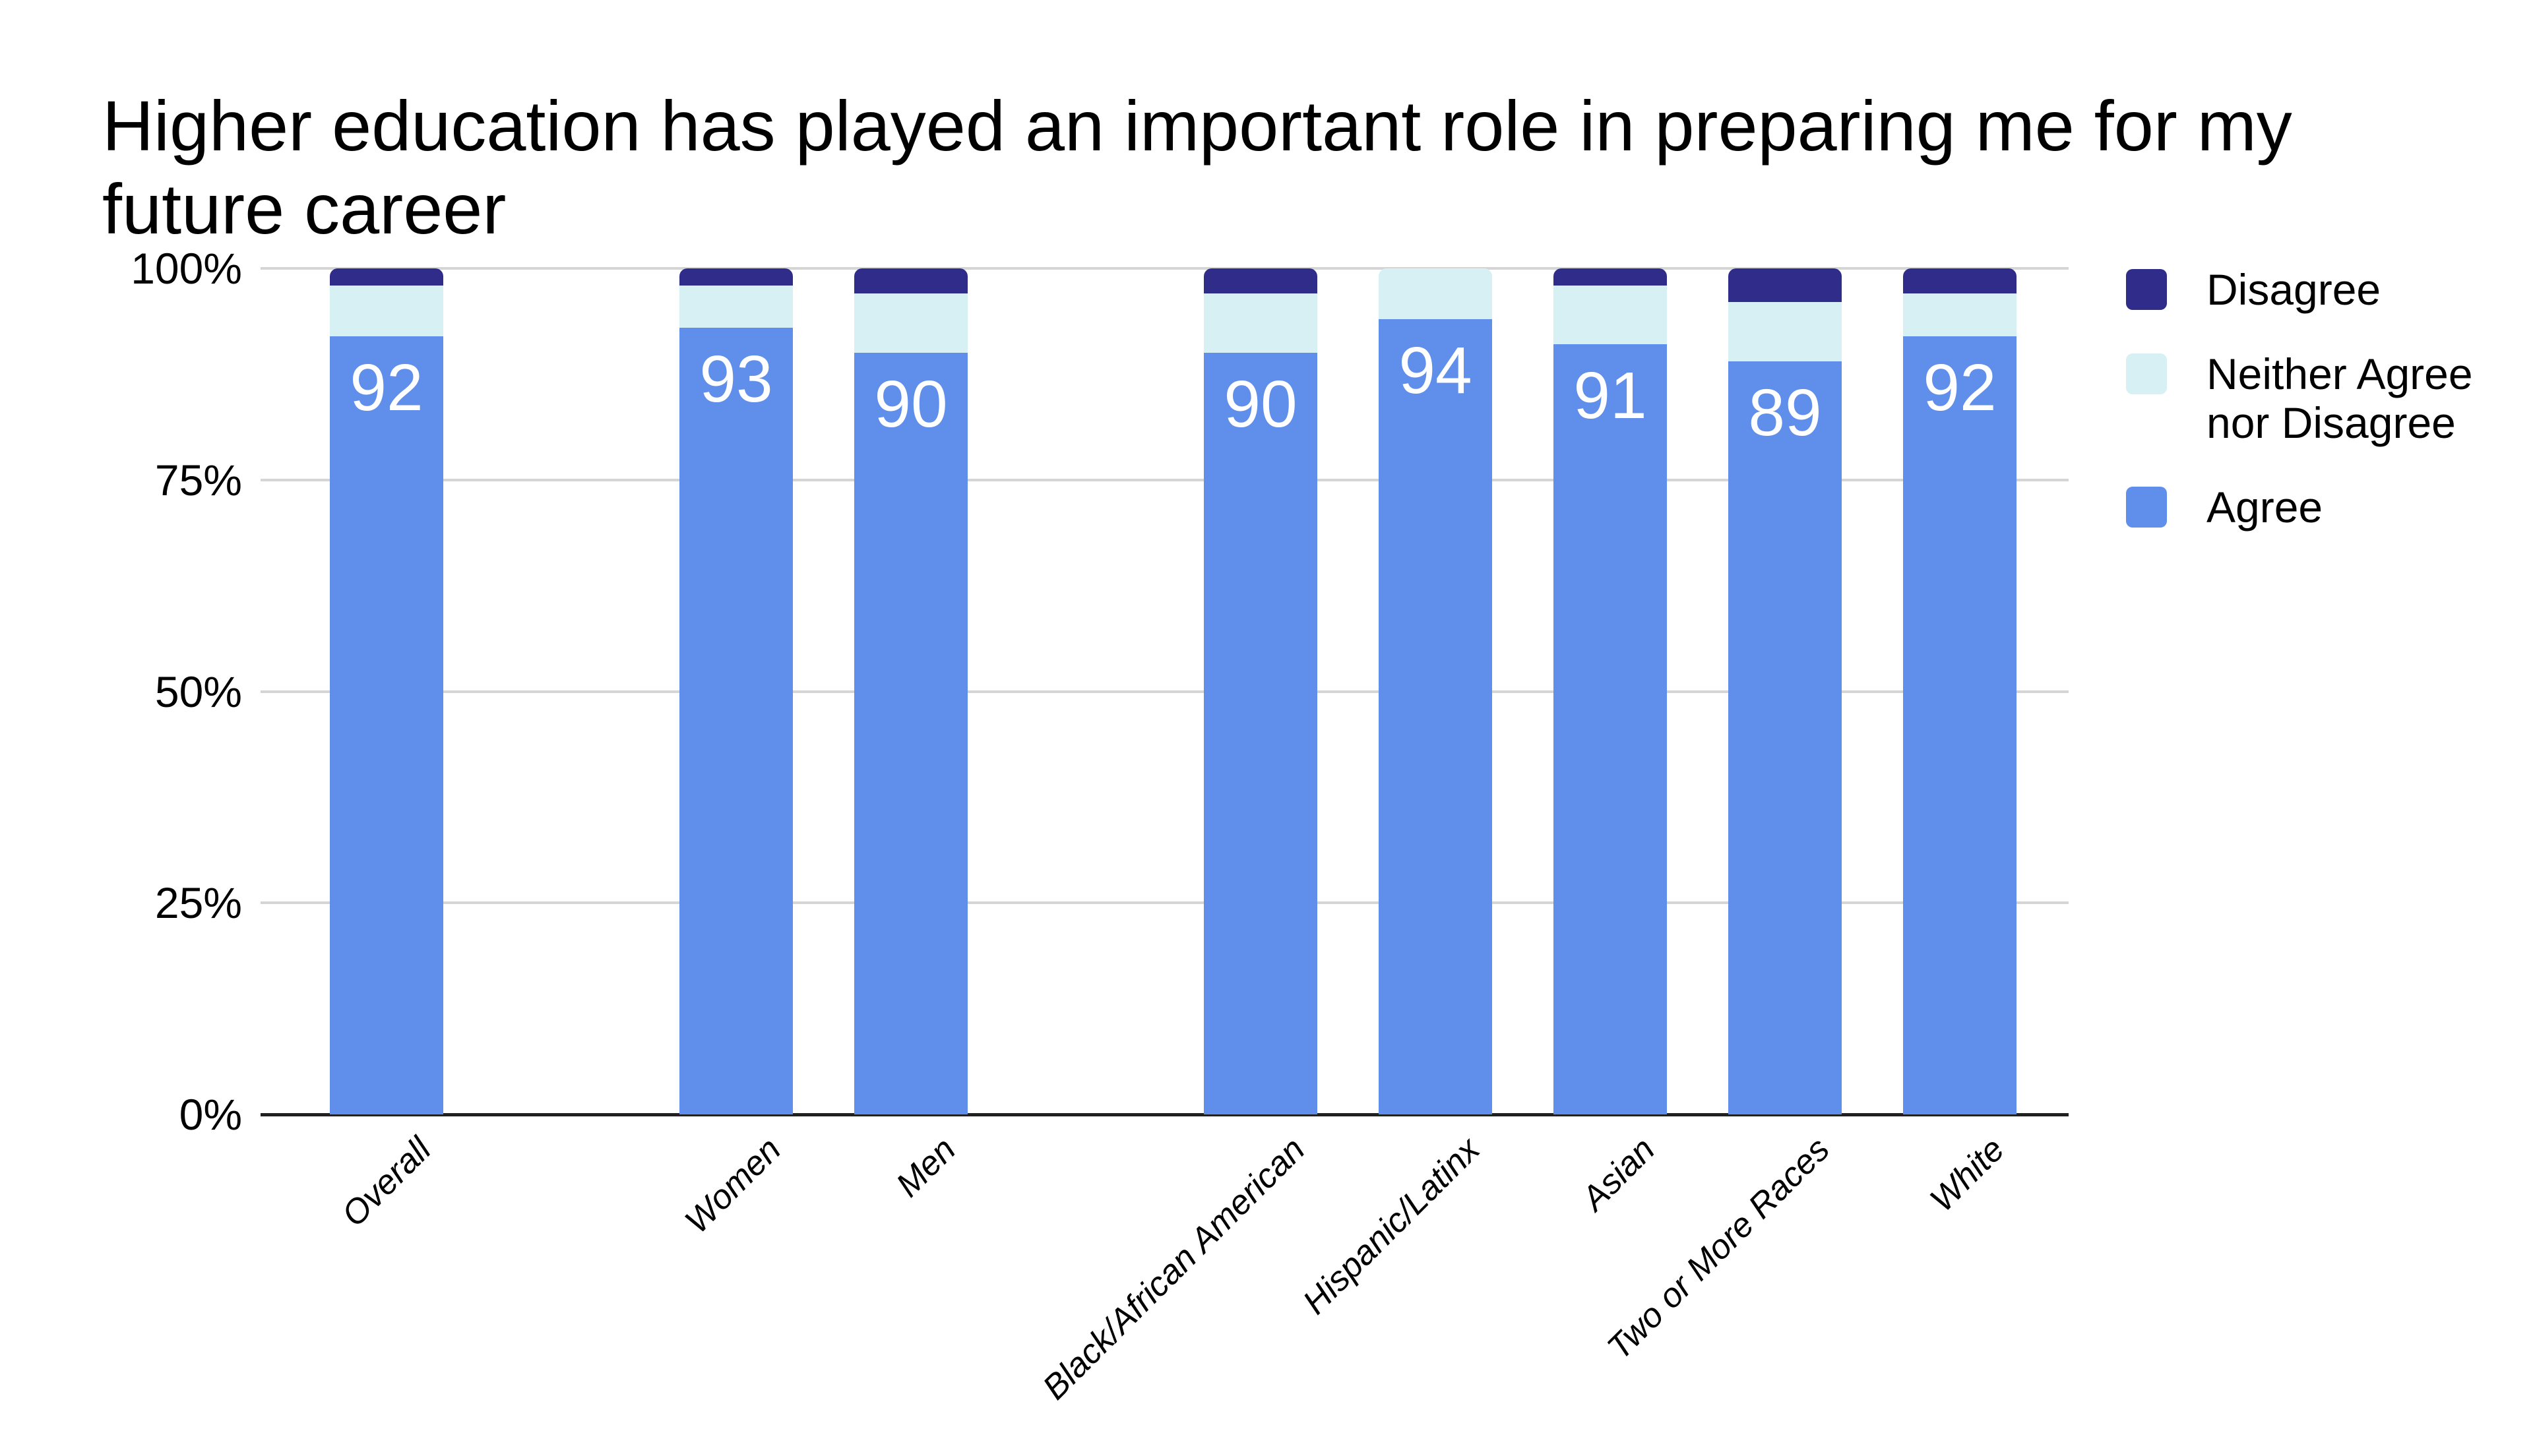  I want to click on bar-segment-neither-agree-nor-disagree-hispanic-latinx, so click(1435, 293).